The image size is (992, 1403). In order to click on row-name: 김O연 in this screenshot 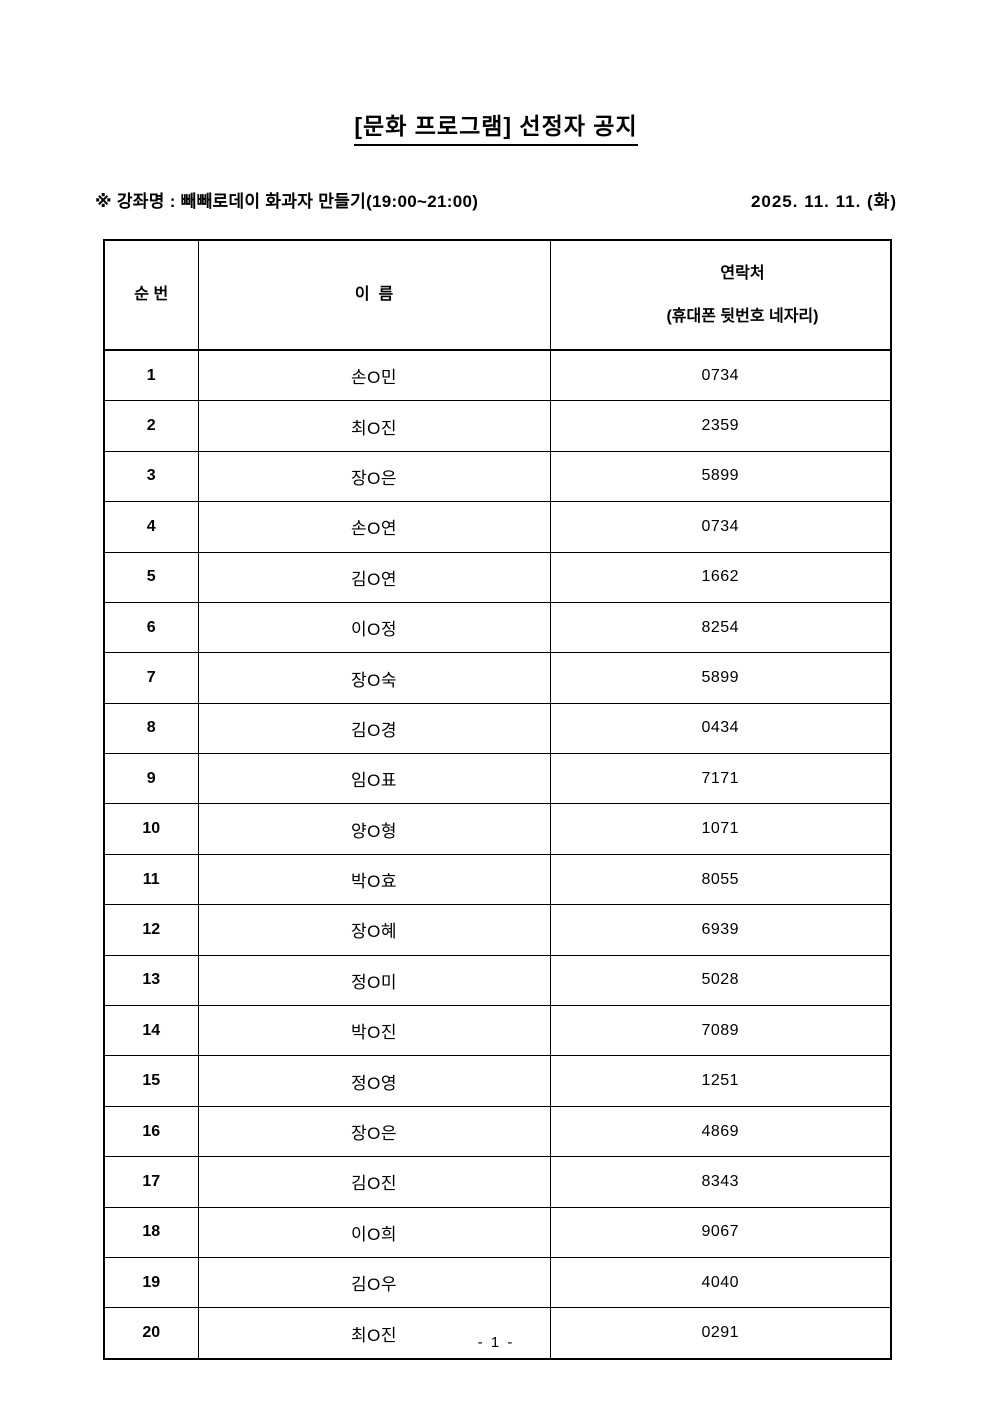, I will do `click(374, 577)`.